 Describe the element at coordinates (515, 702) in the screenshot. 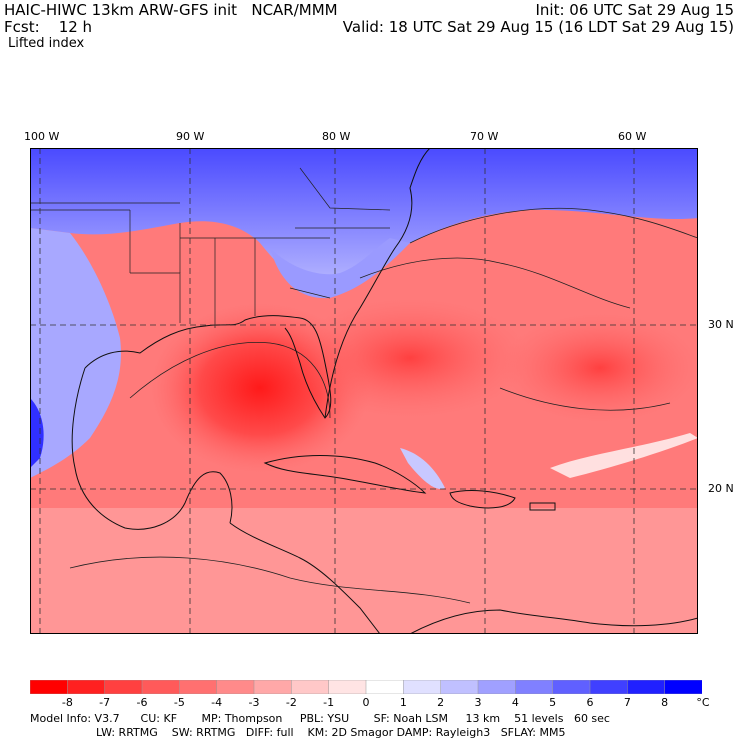

I see `colorbar-tick-label: 4` at that location.